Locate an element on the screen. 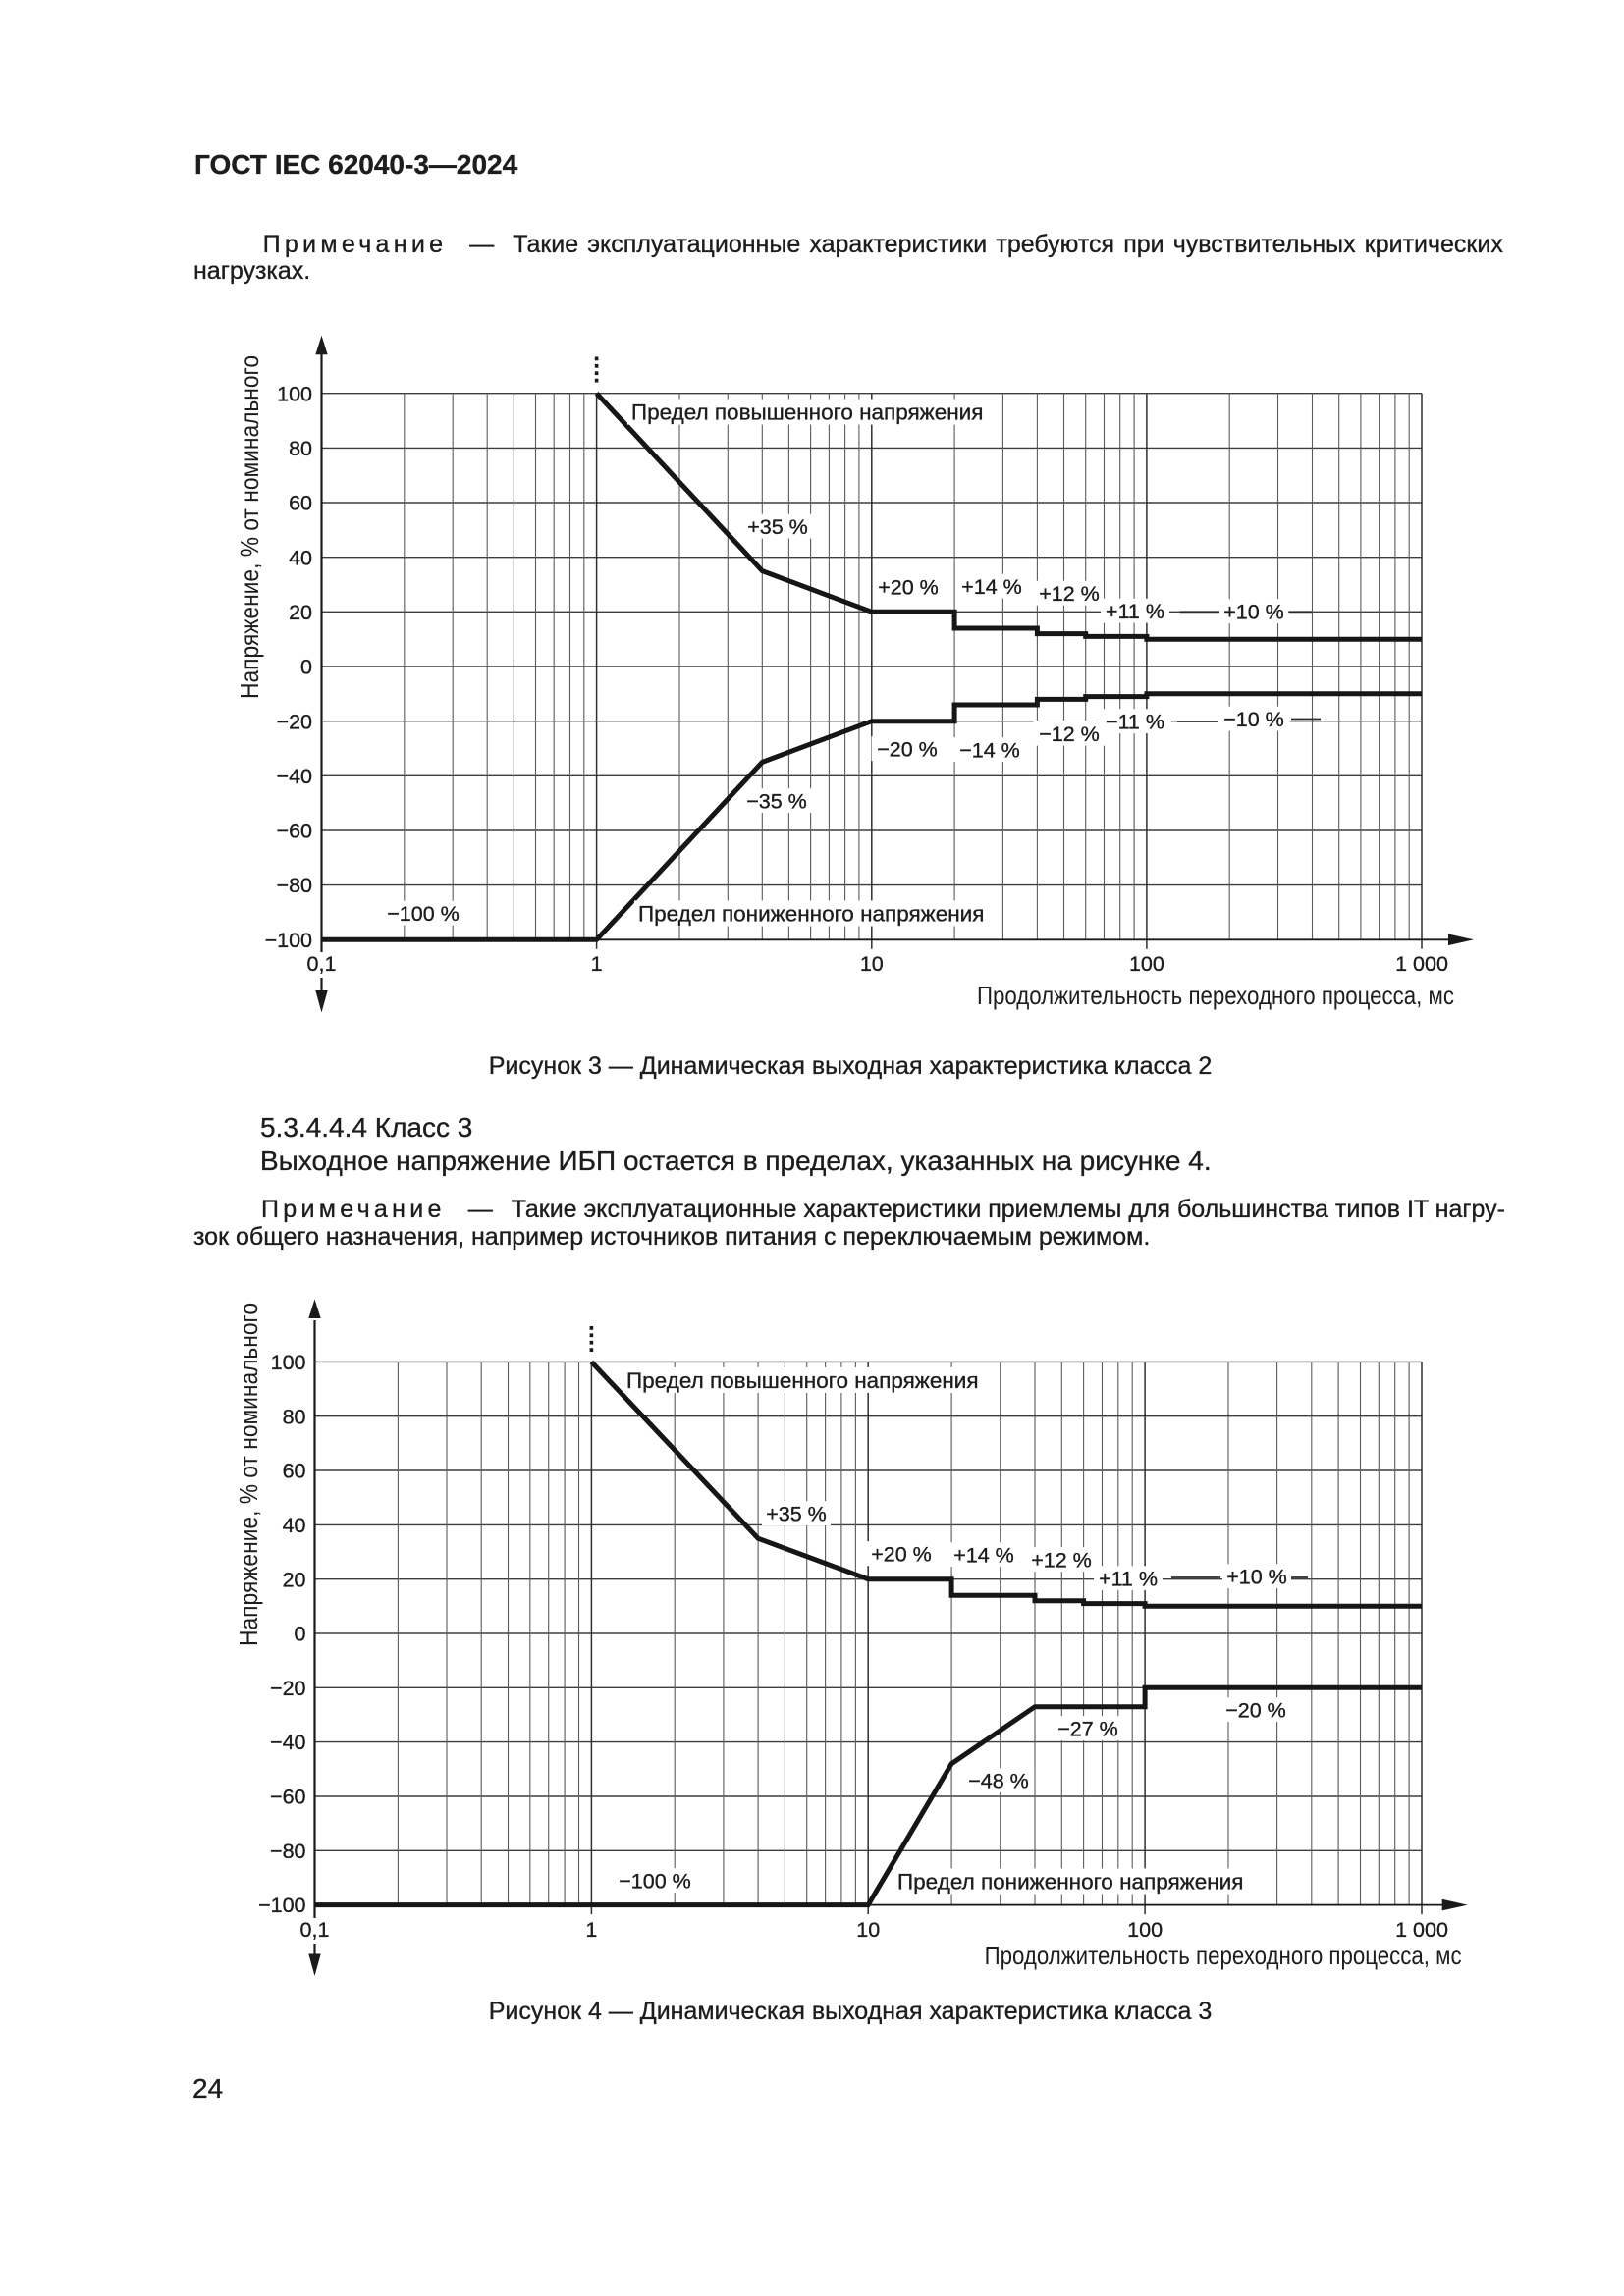  svg-text: −35 % is located at coordinates (776, 802).